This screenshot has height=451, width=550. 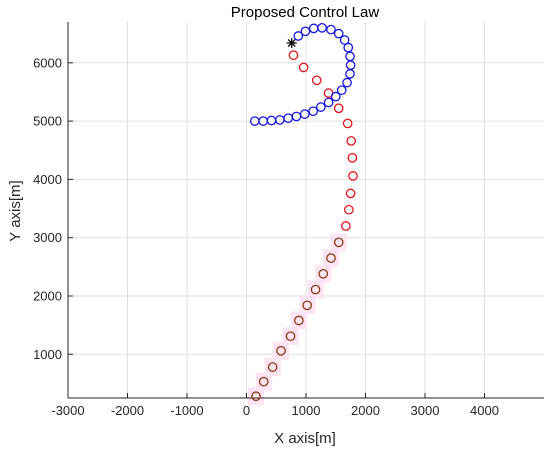 I want to click on y-tick-label: 3000, so click(x=47, y=237).